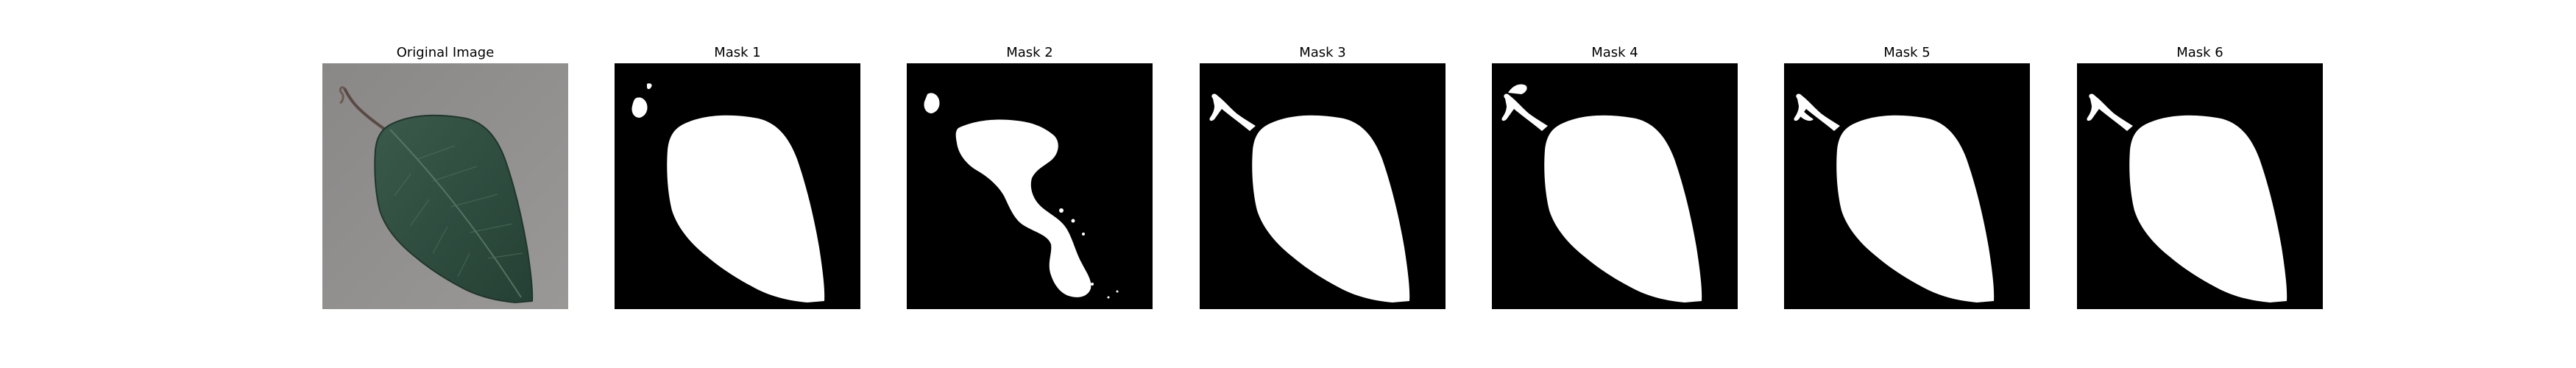 The width and height of the screenshot is (2576, 368). I want to click on panel-title: Original Image, so click(445, 52).